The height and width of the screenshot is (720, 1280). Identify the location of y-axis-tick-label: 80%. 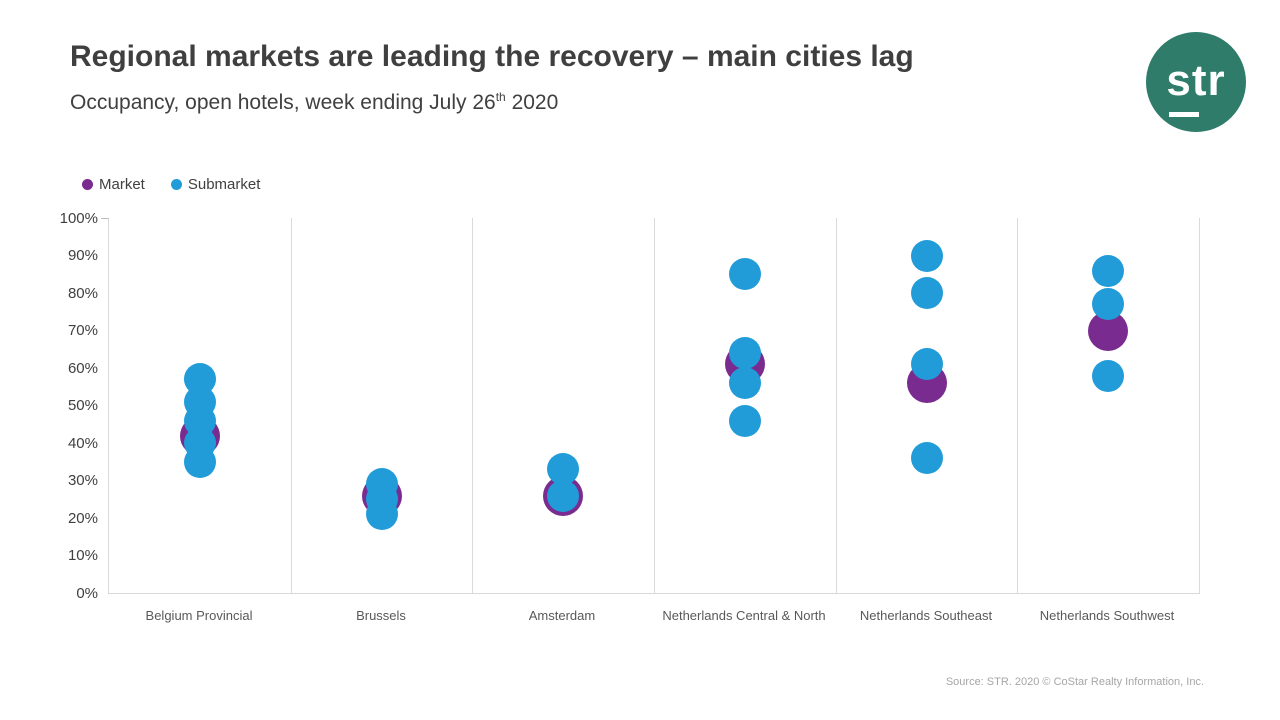
(82, 293).